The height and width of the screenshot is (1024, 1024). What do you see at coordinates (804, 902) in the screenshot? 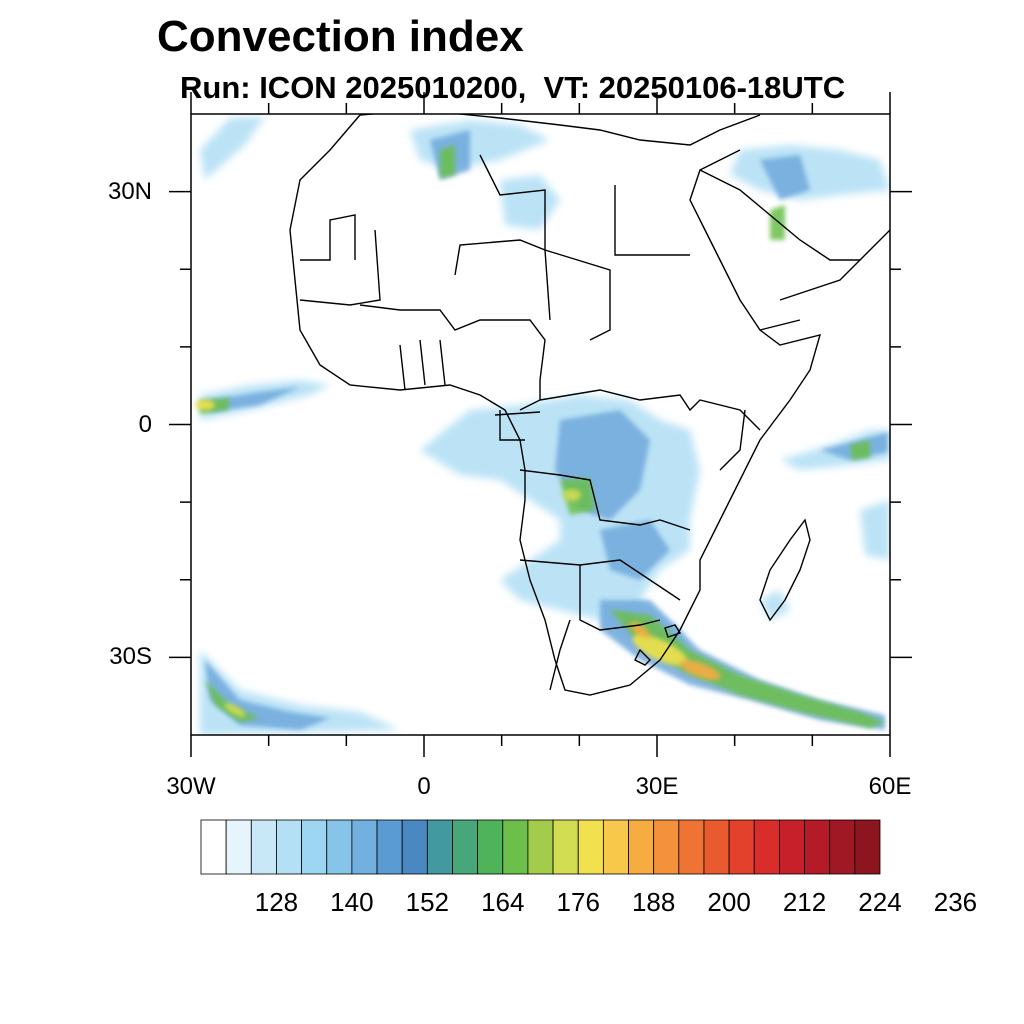
I see `colorbar-label: 212` at bounding box center [804, 902].